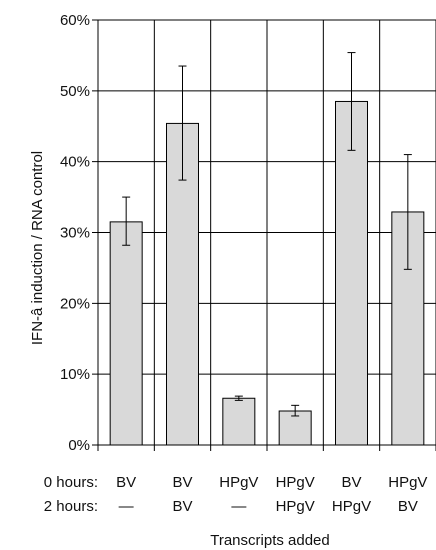 The width and height of the screenshot is (436, 550). I want to click on y-axis-title: IFN-â induction / RNA control, so click(37, 248).